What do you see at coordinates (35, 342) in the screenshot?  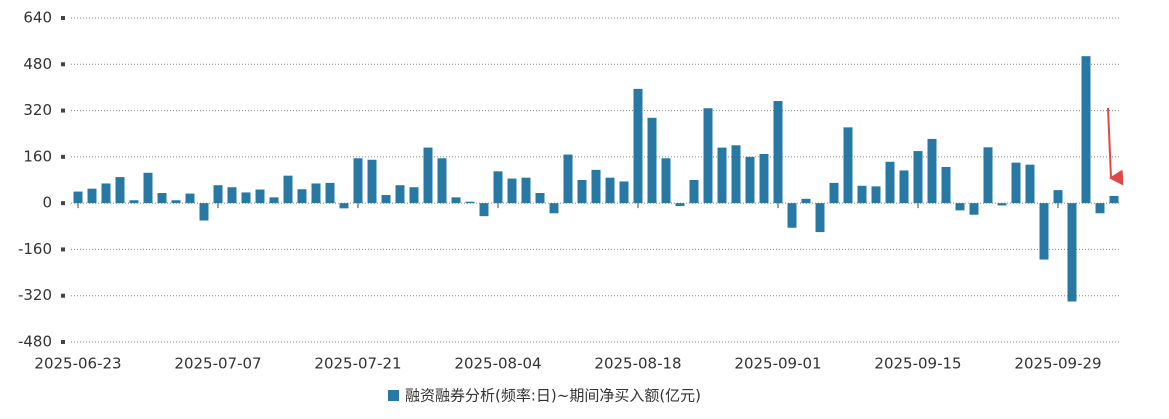 I see `y-tick-label: -480` at bounding box center [35, 342].